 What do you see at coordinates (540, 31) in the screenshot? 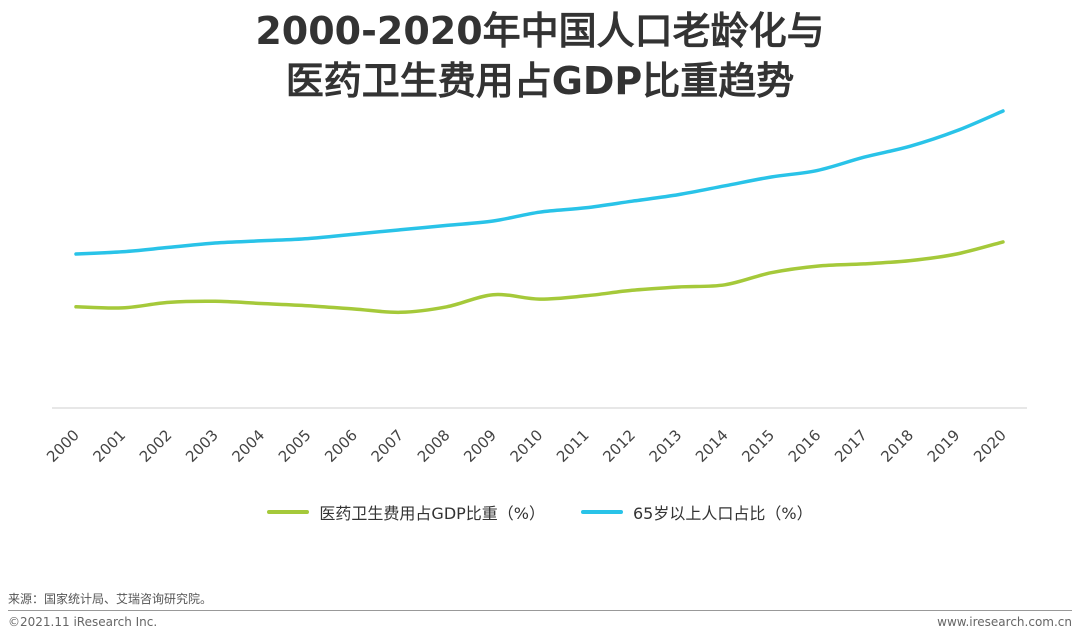
I see `chart-title-line-1: 2000-2020年中国人口老龄化与` at bounding box center [540, 31].